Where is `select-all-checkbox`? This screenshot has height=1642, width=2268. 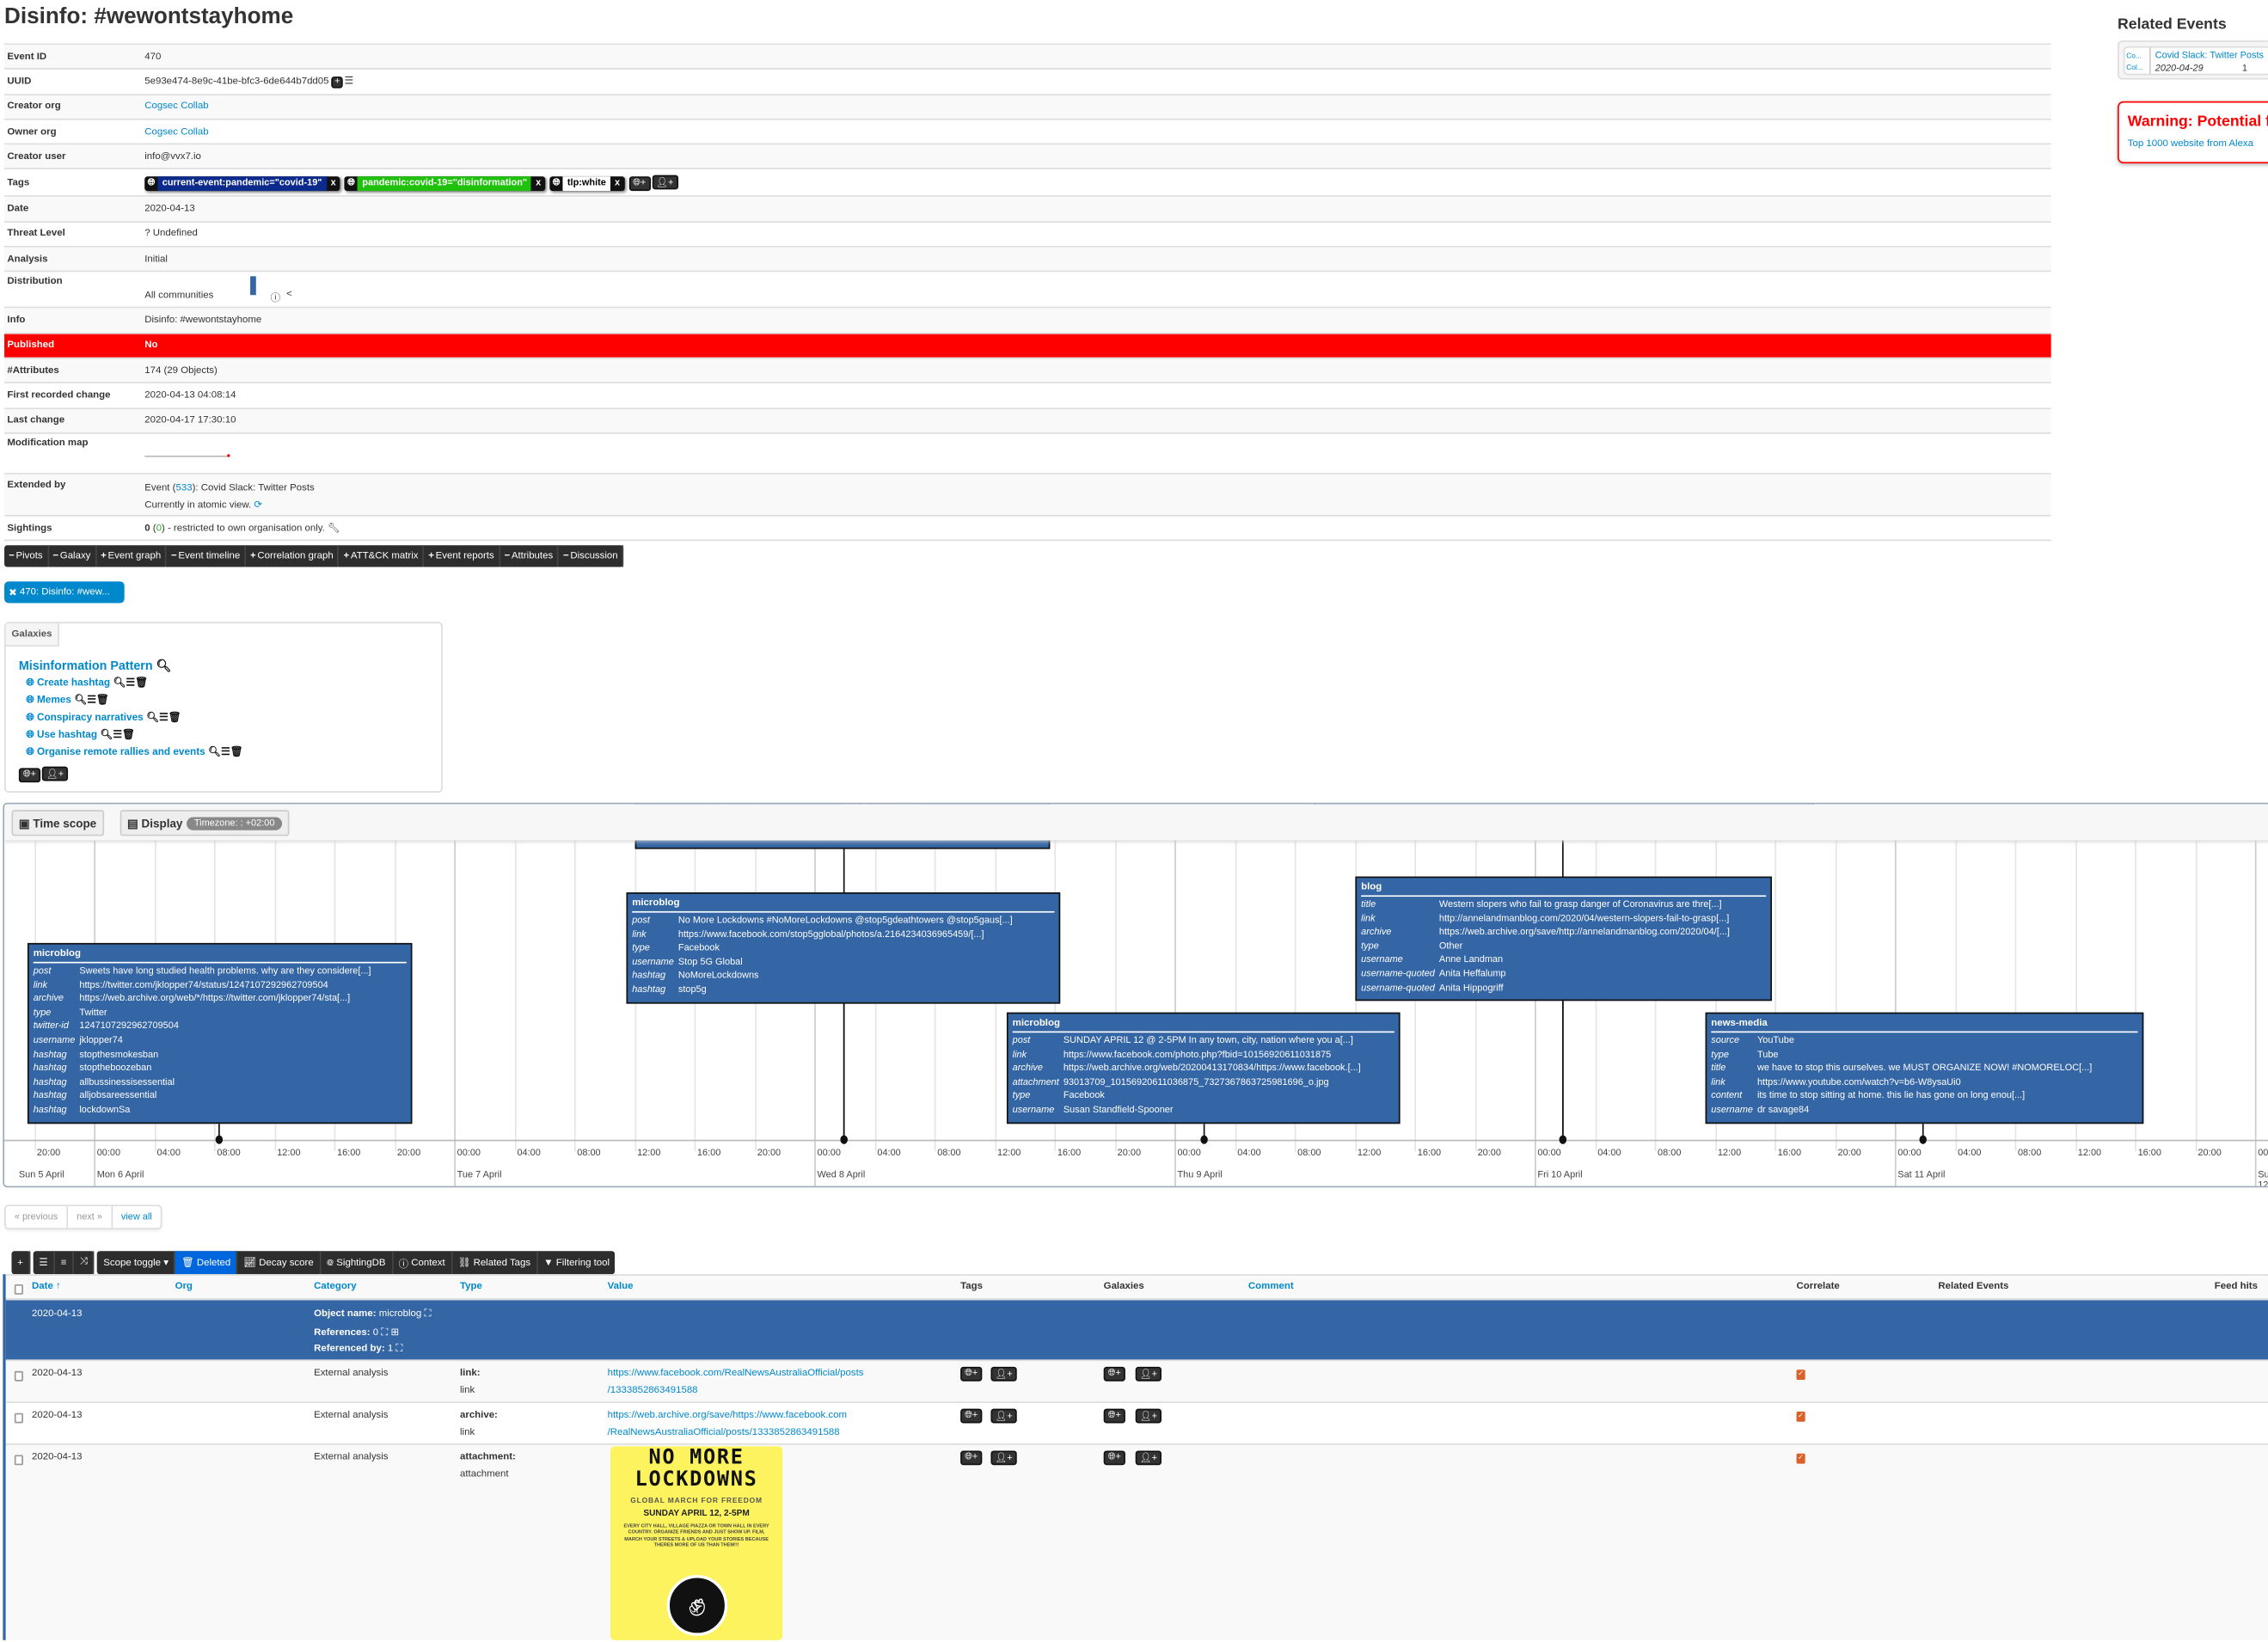
select-all-checkbox is located at coordinates (18, 1289).